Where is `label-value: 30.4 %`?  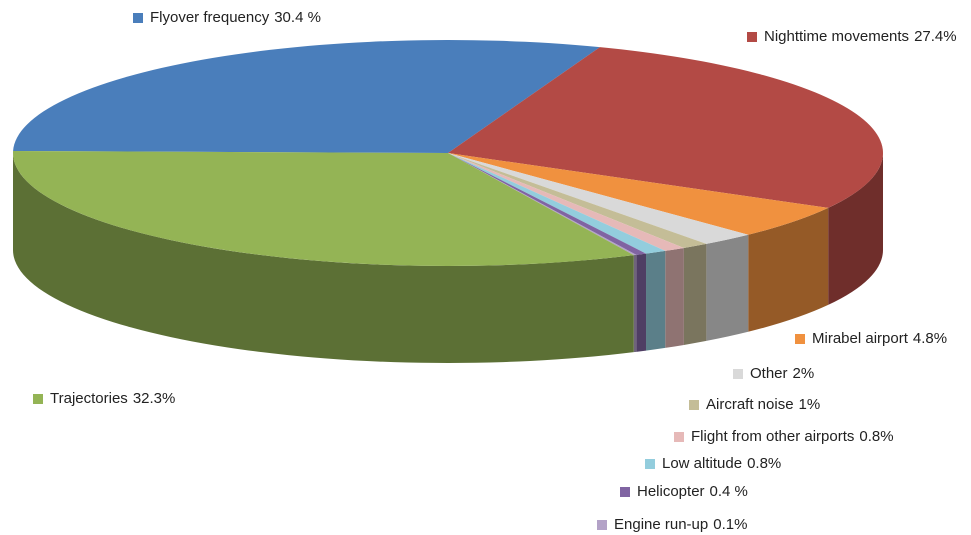 label-value: 30.4 % is located at coordinates (297, 17).